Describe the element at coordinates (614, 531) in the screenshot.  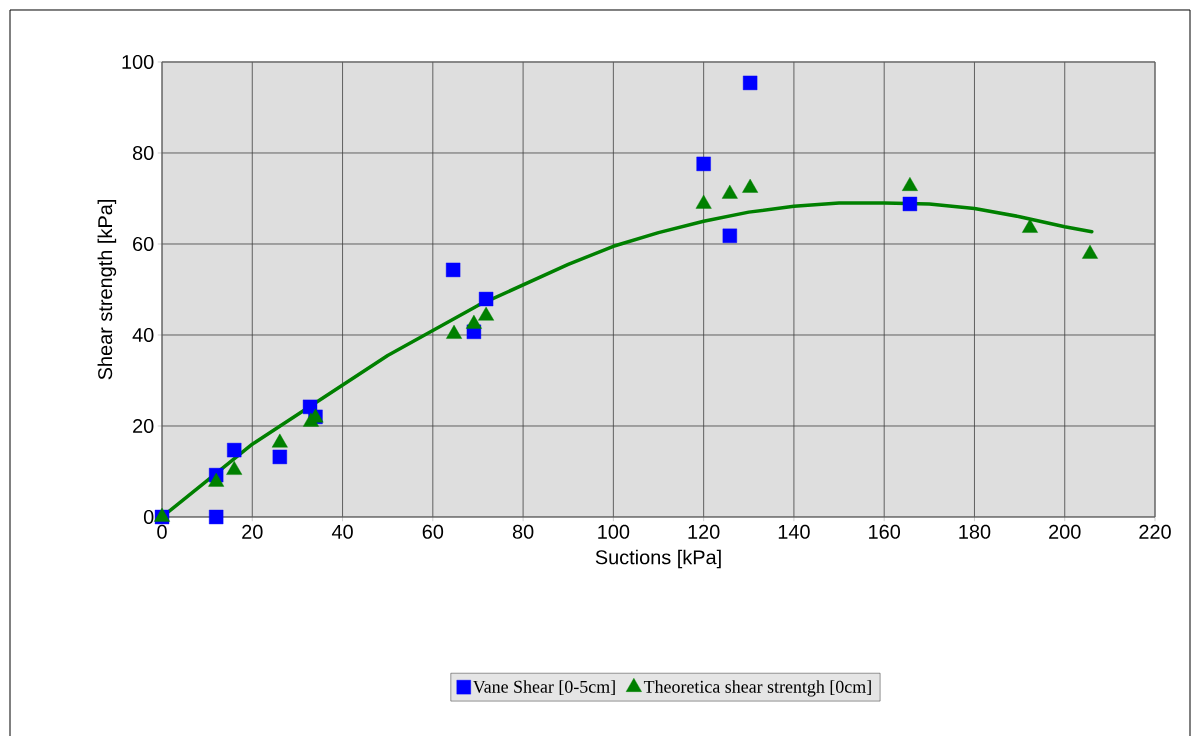
I see `x-tick-label: 100` at that location.